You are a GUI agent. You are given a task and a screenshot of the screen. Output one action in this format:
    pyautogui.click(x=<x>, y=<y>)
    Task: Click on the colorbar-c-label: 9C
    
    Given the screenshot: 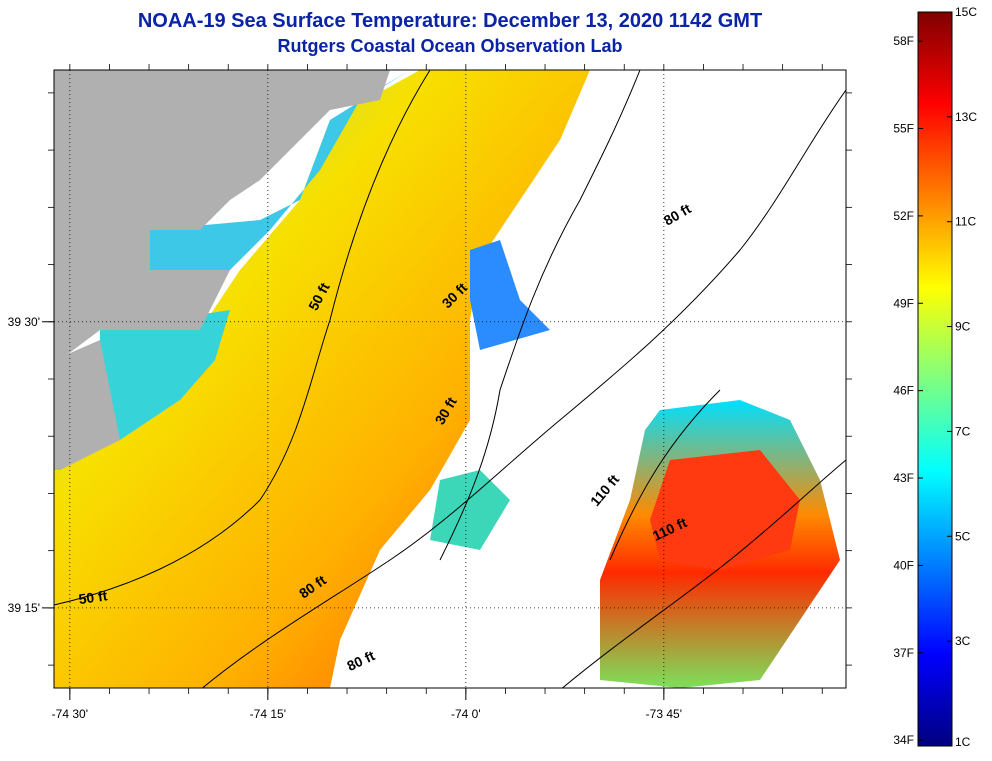 What is the action you would take?
    pyautogui.click(x=963, y=327)
    